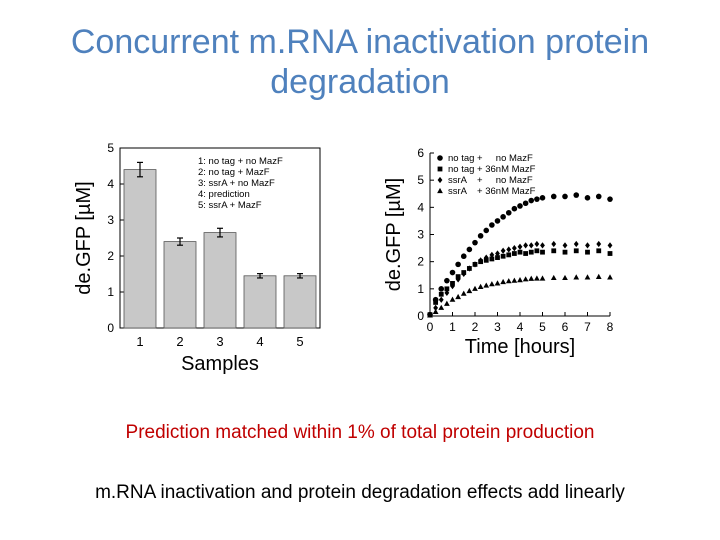 Image resolution: width=720 pixels, height=540 pixels. I want to click on line-x-tick-label: 5, so click(542, 327).